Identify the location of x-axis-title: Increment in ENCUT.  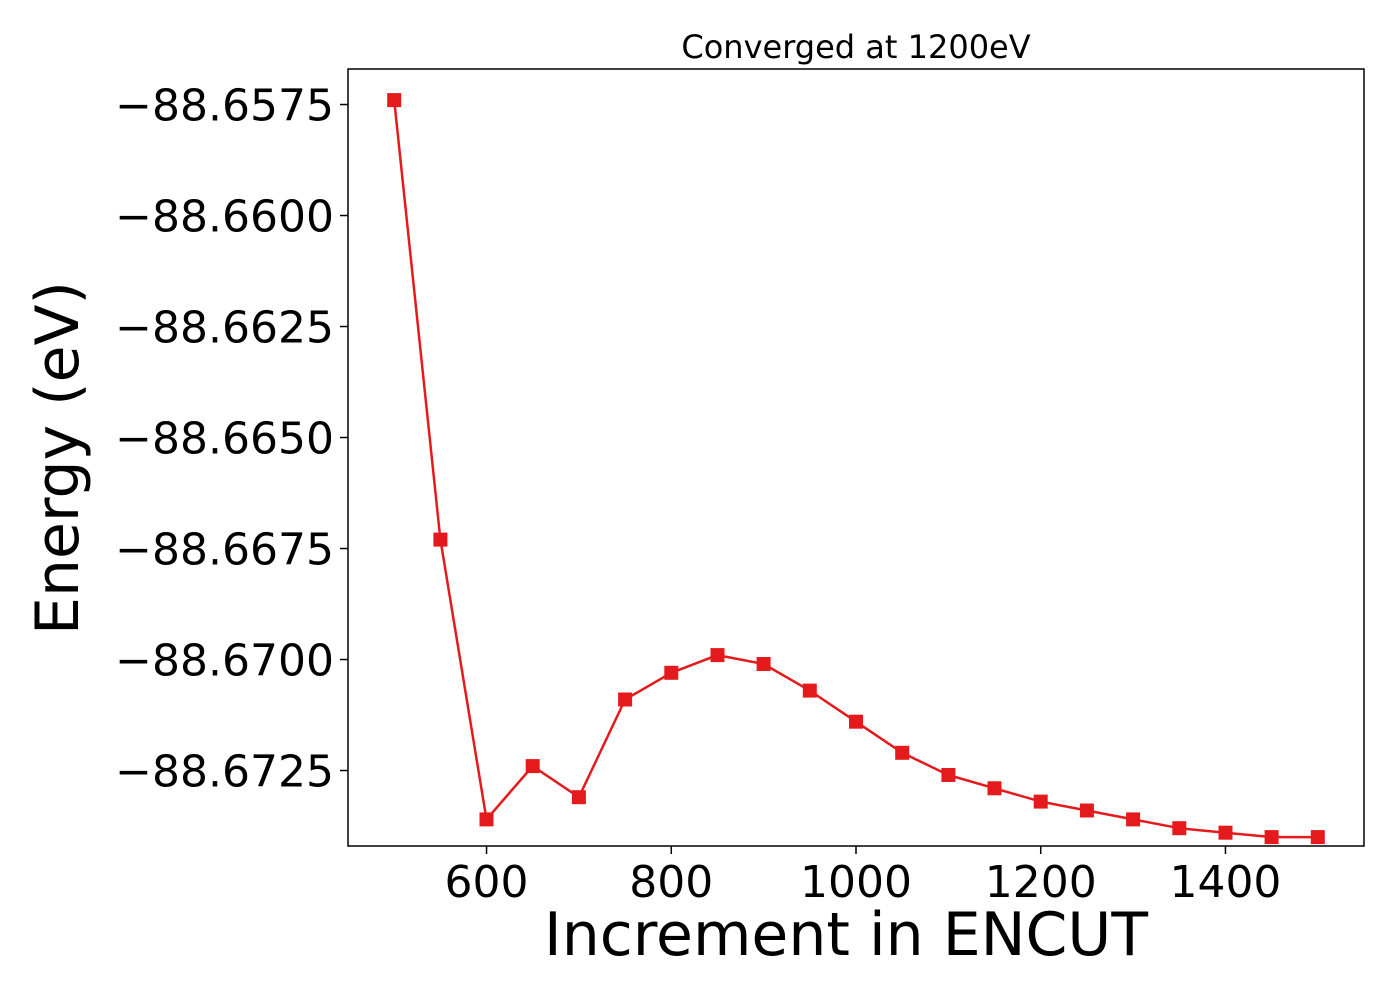
(846, 935).